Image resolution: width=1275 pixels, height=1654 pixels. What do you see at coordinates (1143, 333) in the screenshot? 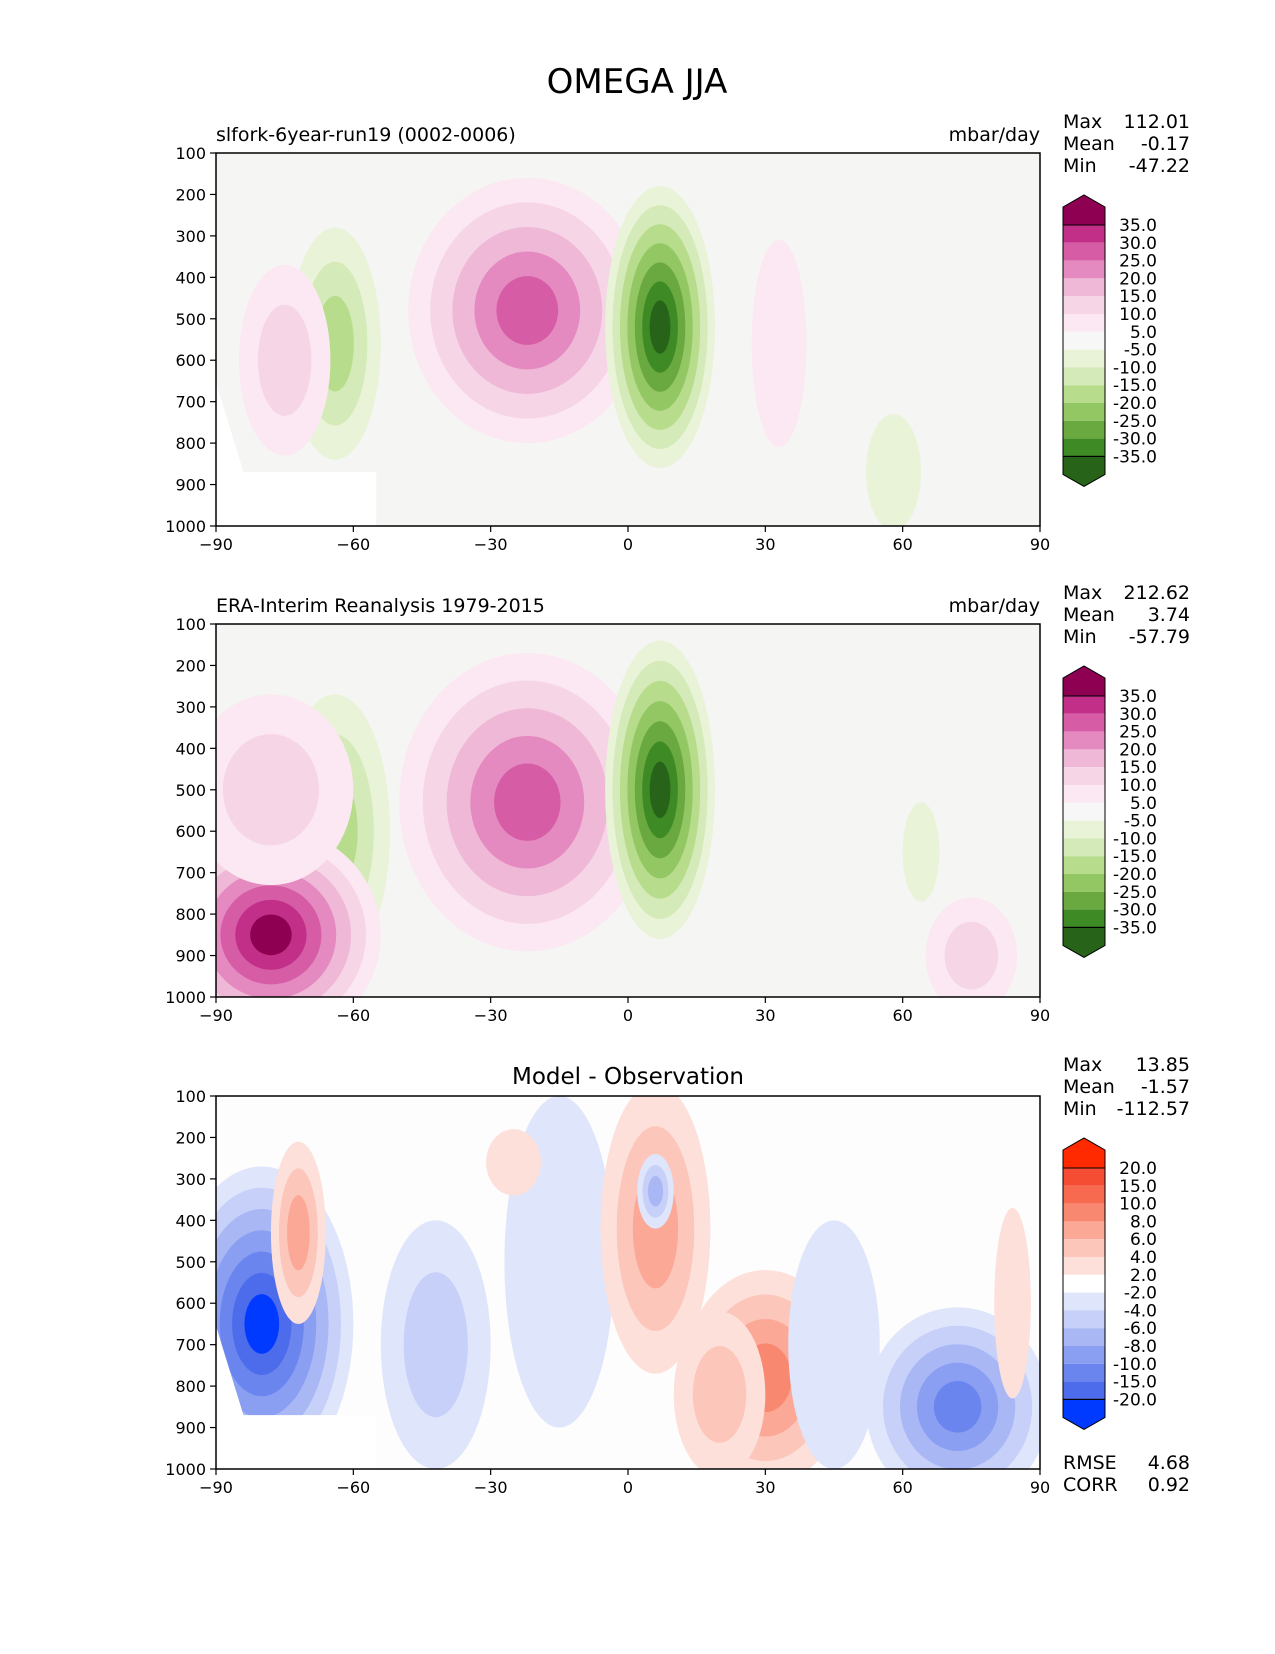
I see `colorbar-label: 5.0` at bounding box center [1143, 333].